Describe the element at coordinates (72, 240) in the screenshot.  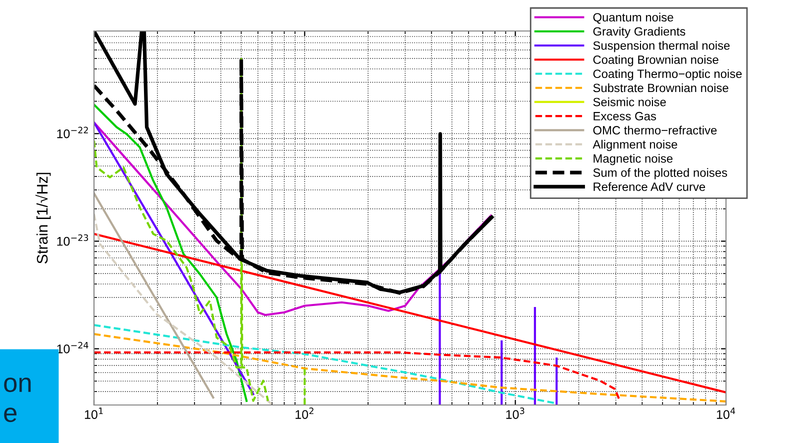
I see `y-tick-label: 10$^{−23}$` at that location.